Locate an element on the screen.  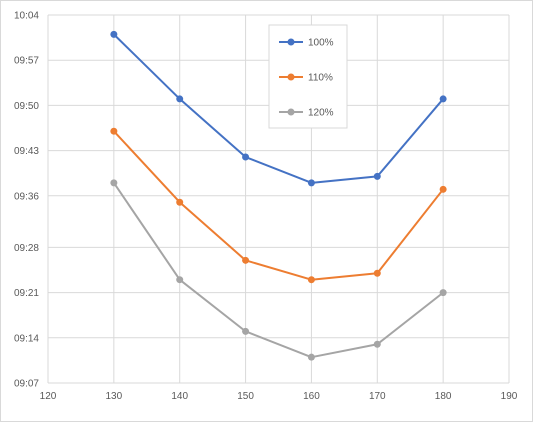
x-tick-label: 170 is located at coordinates (377, 396).